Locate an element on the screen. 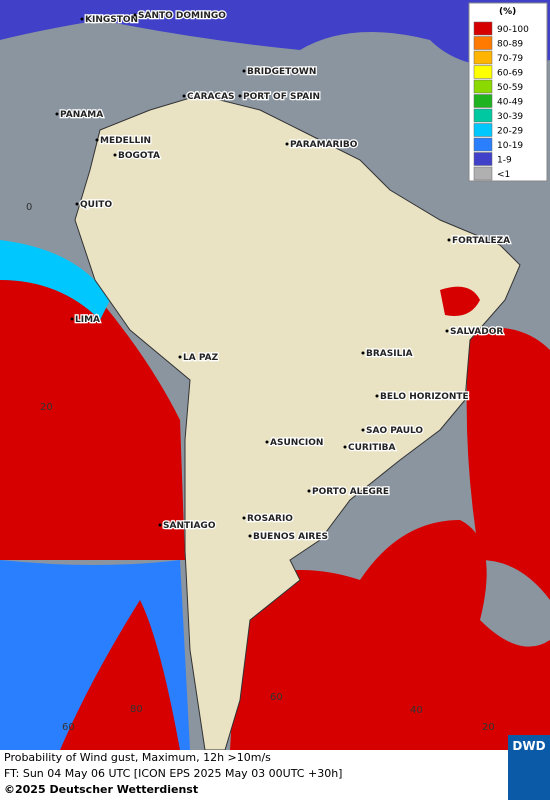  legend-label: 50-59 is located at coordinates (510, 88).